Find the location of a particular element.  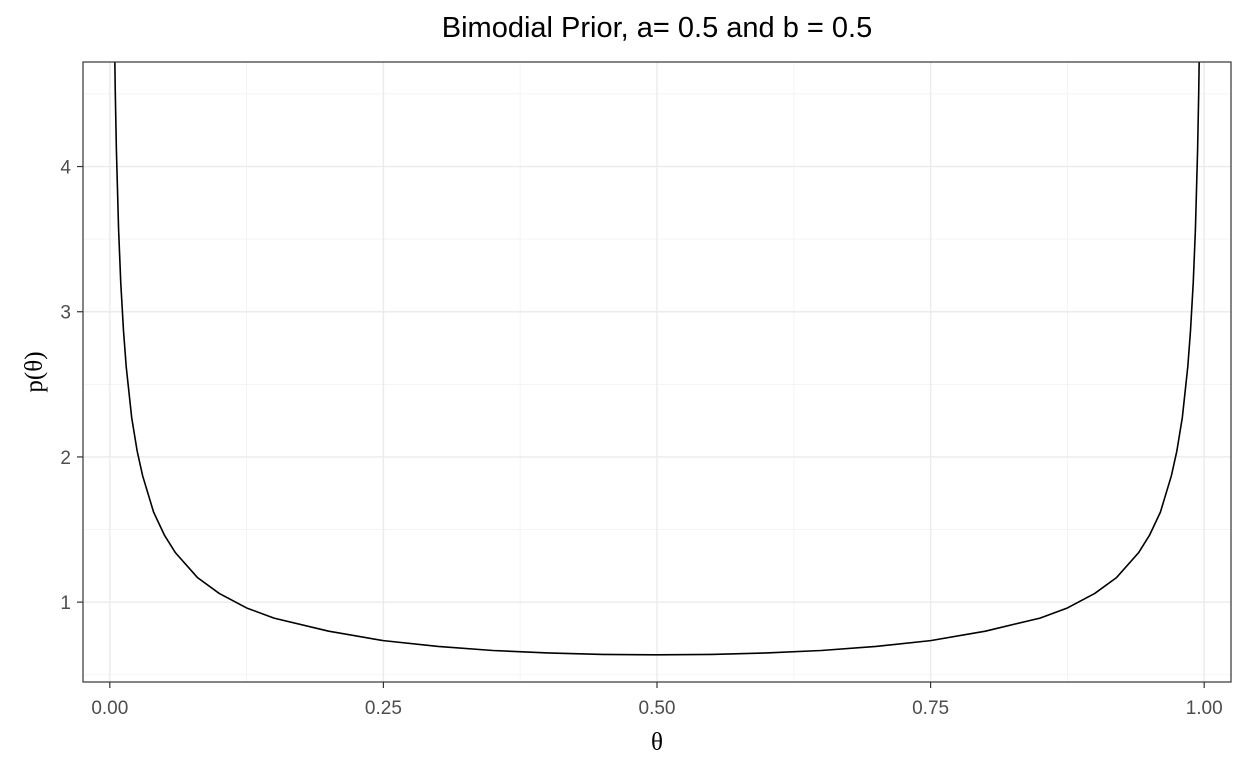

x-axis-ticks: 0.00 0.25 0.50 0.75 1.00 is located at coordinates (657, 700).